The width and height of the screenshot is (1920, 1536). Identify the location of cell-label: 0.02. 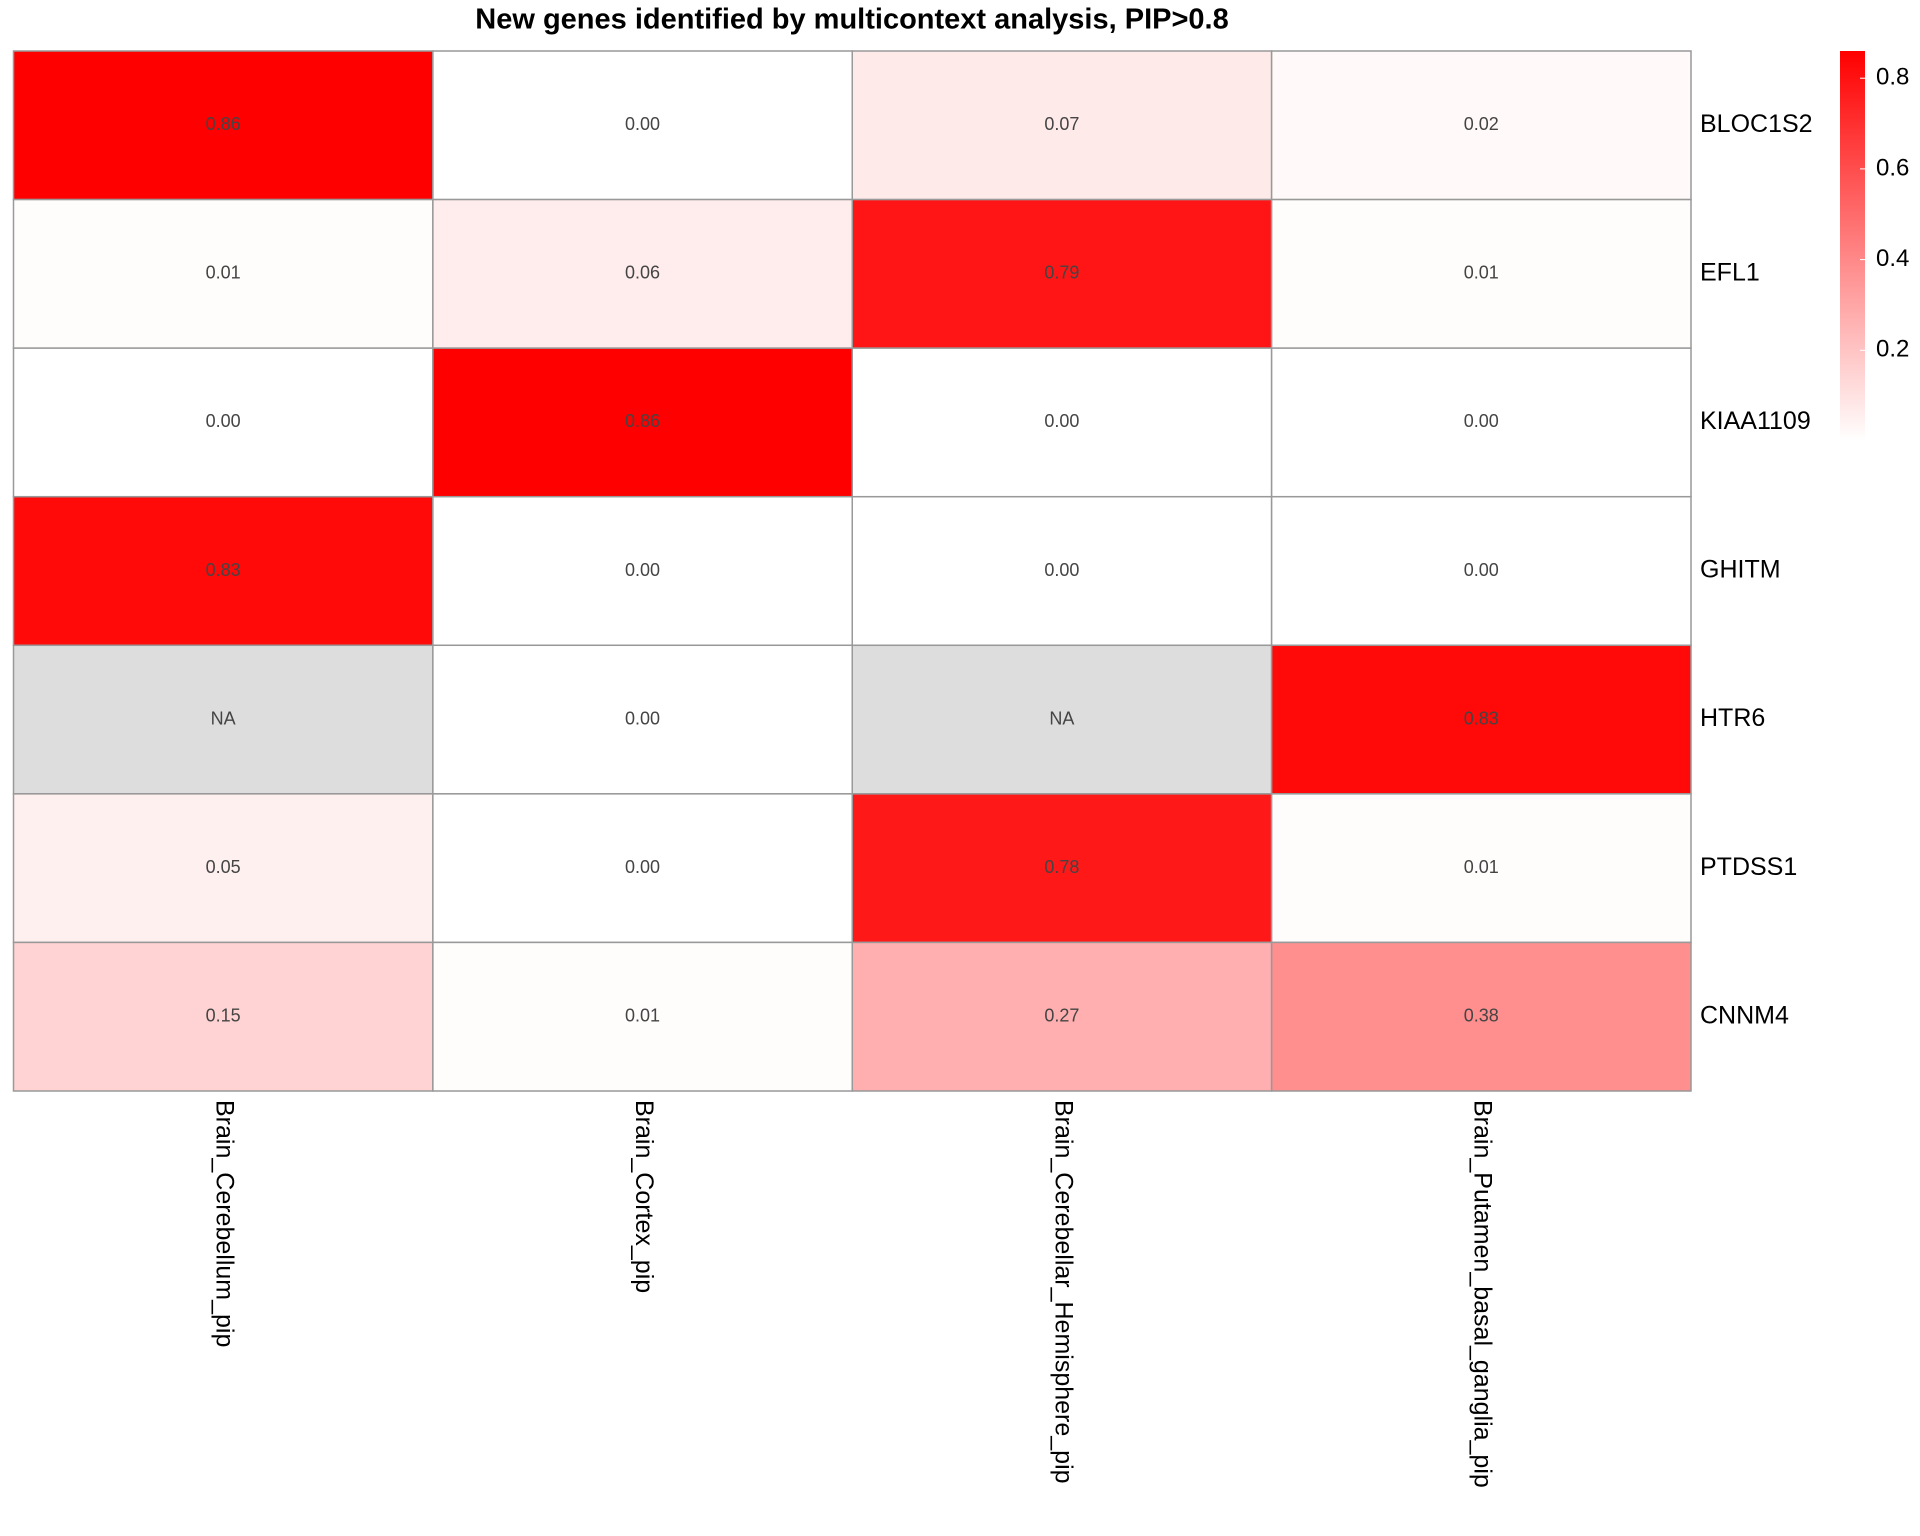
(1481, 124).